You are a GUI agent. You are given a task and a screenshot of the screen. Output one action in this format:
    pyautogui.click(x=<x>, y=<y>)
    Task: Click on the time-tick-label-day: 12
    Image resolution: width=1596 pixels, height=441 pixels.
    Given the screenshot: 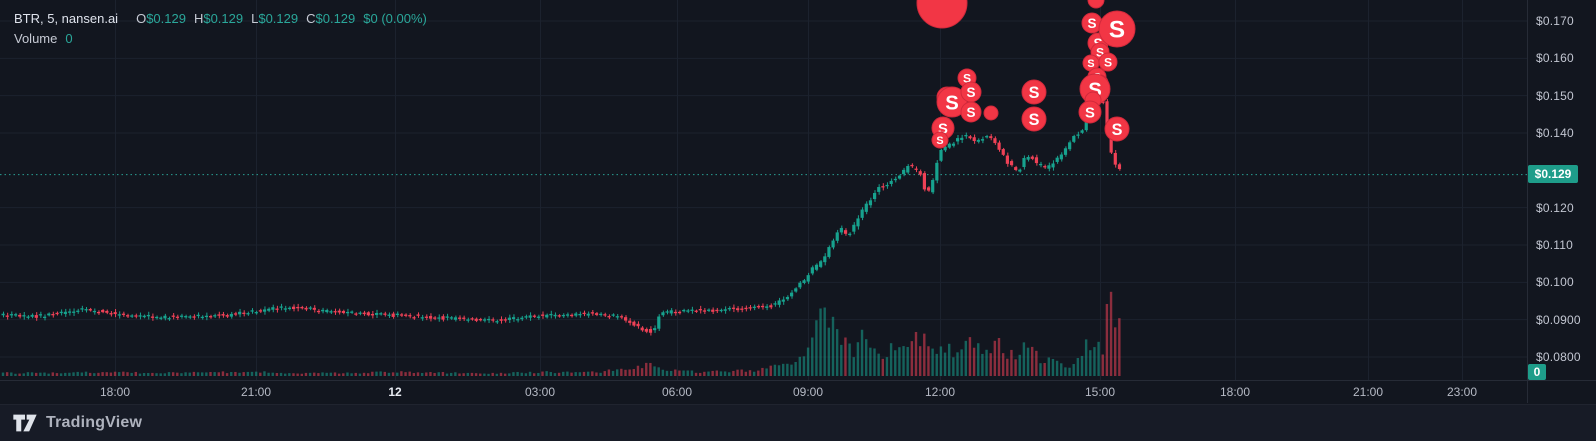 What is the action you would take?
    pyautogui.click(x=395, y=392)
    